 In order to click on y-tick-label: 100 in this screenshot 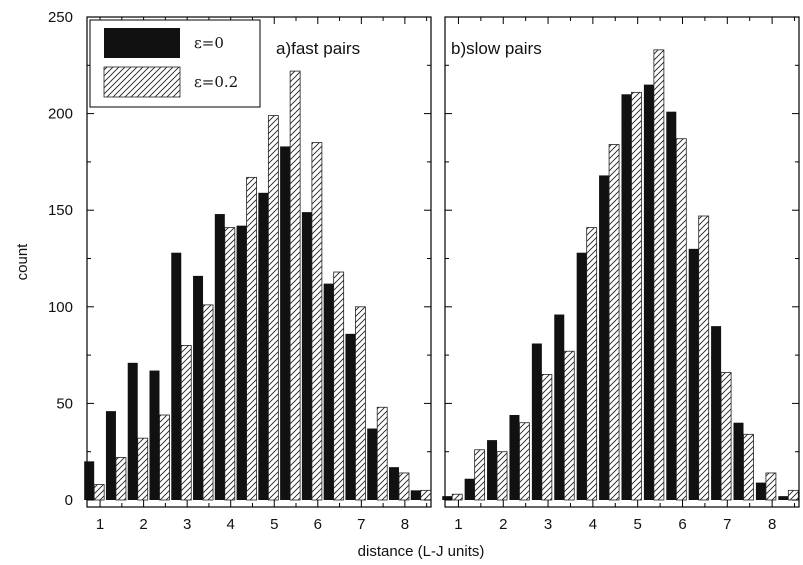, I will do `click(60, 307)`.